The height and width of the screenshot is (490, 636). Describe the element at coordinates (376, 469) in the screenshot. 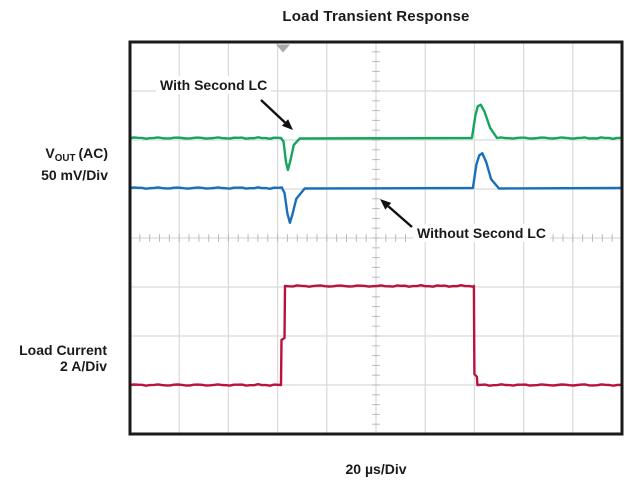

I see `time-axis-label: 20 µs/Div` at that location.